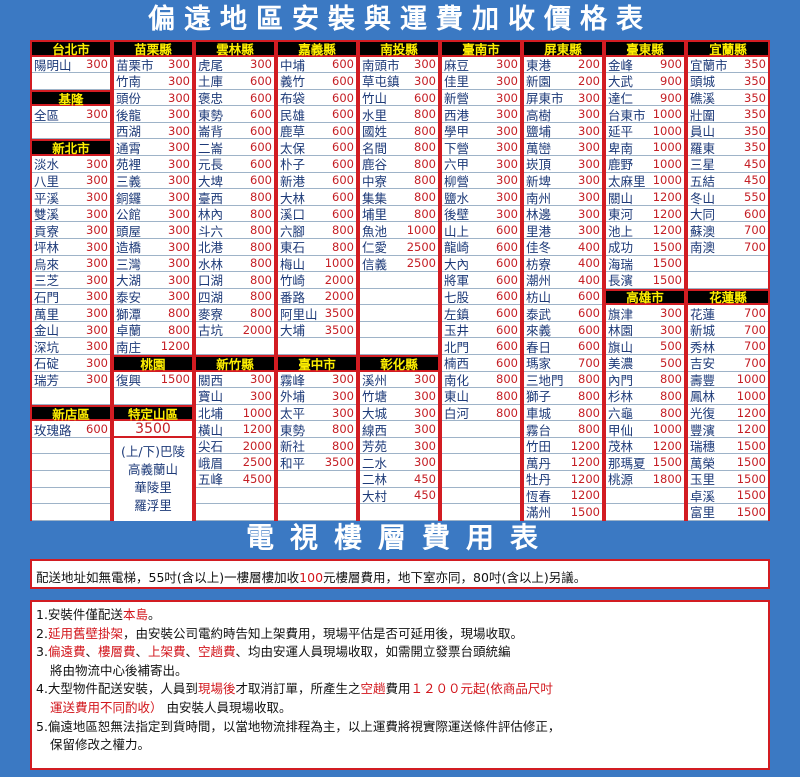 The image size is (800, 777). Describe the element at coordinates (703, 463) in the screenshot. I see `area-name: 萬榮` at that location.